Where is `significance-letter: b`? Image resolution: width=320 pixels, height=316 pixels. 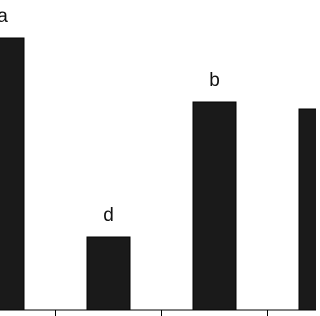
significance-letter: b is located at coordinates (214, 80).